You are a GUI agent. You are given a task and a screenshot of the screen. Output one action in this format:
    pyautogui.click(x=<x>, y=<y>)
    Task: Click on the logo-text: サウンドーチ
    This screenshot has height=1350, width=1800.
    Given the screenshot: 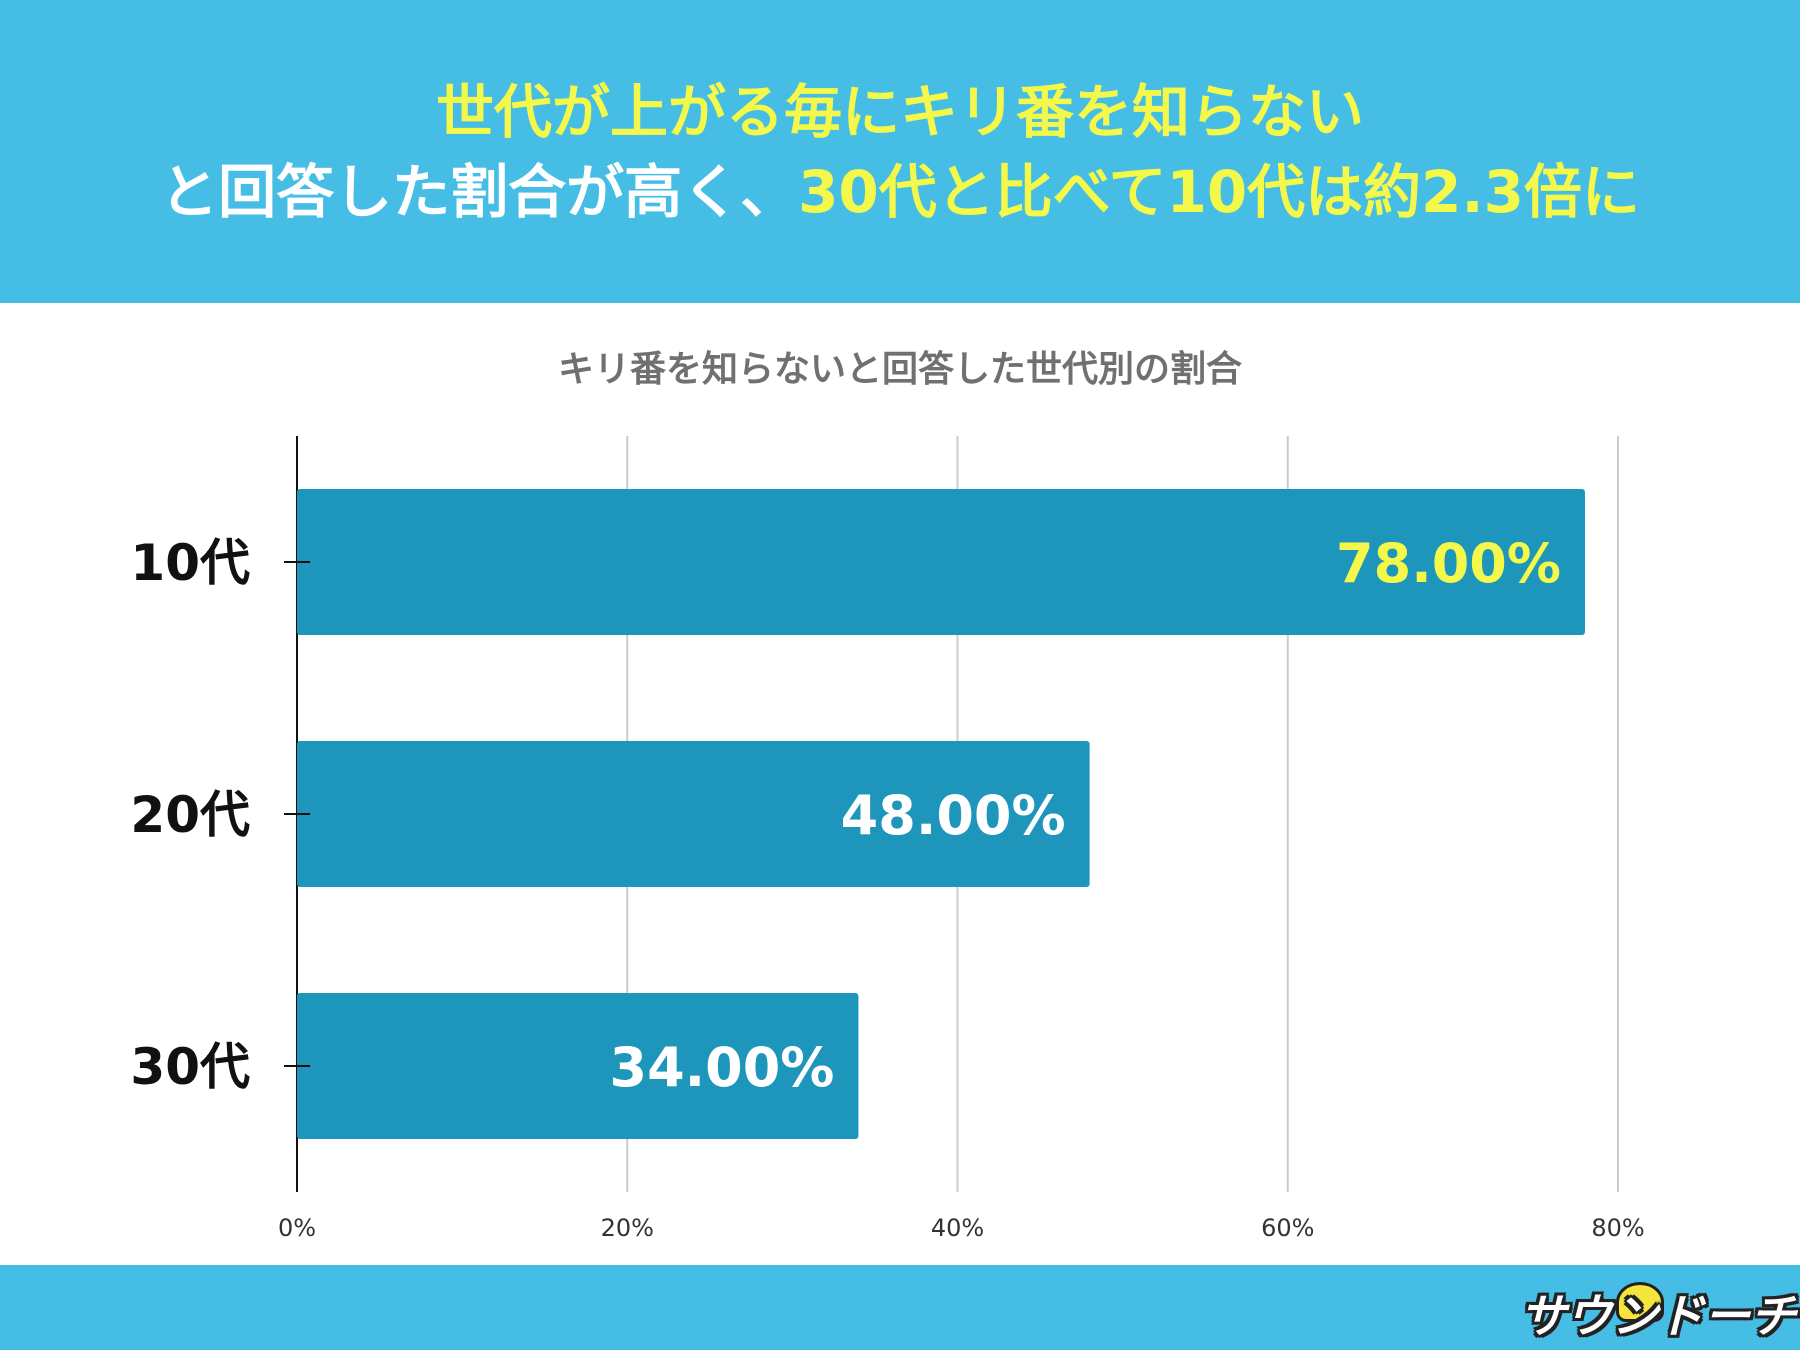 What is the action you would take?
    pyautogui.click(x=1658, y=1316)
    